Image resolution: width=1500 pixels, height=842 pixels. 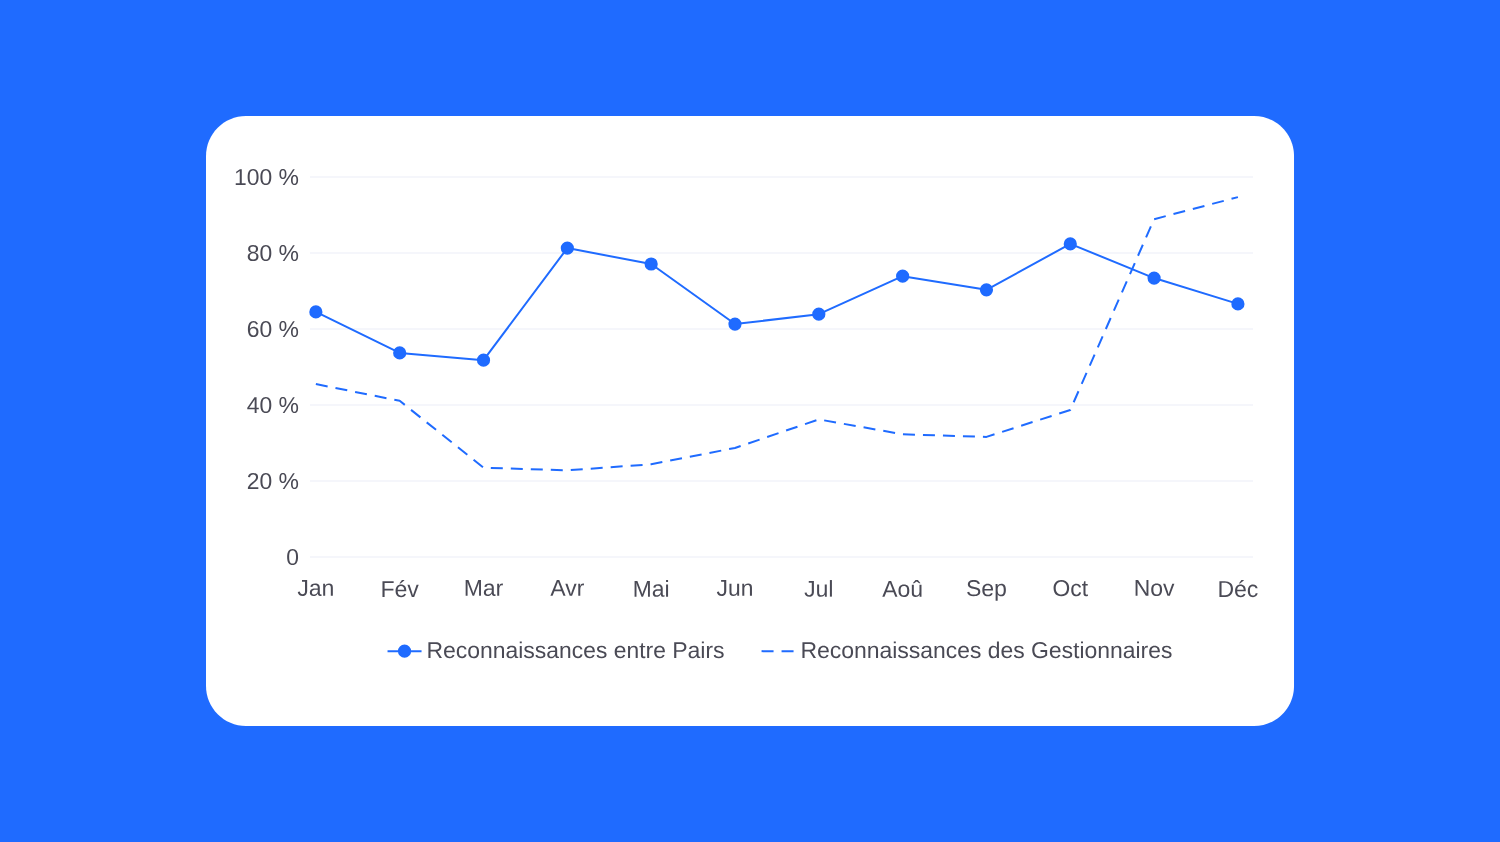 I want to click on x-tick-label: Avr, so click(x=567, y=588).